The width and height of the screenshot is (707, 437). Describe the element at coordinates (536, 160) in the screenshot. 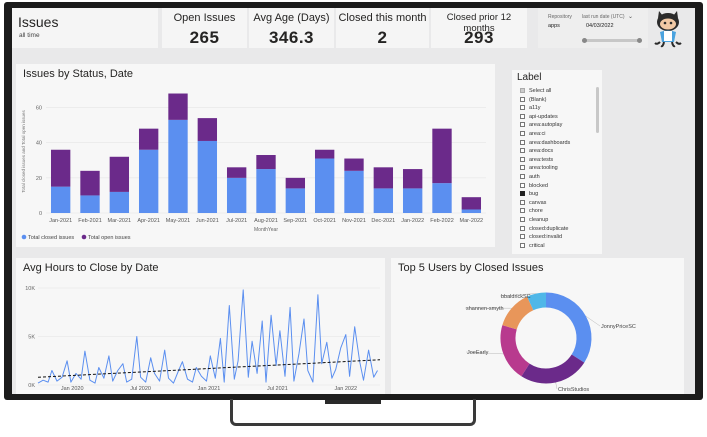

I see `slicer-item: area:tests` at that location.